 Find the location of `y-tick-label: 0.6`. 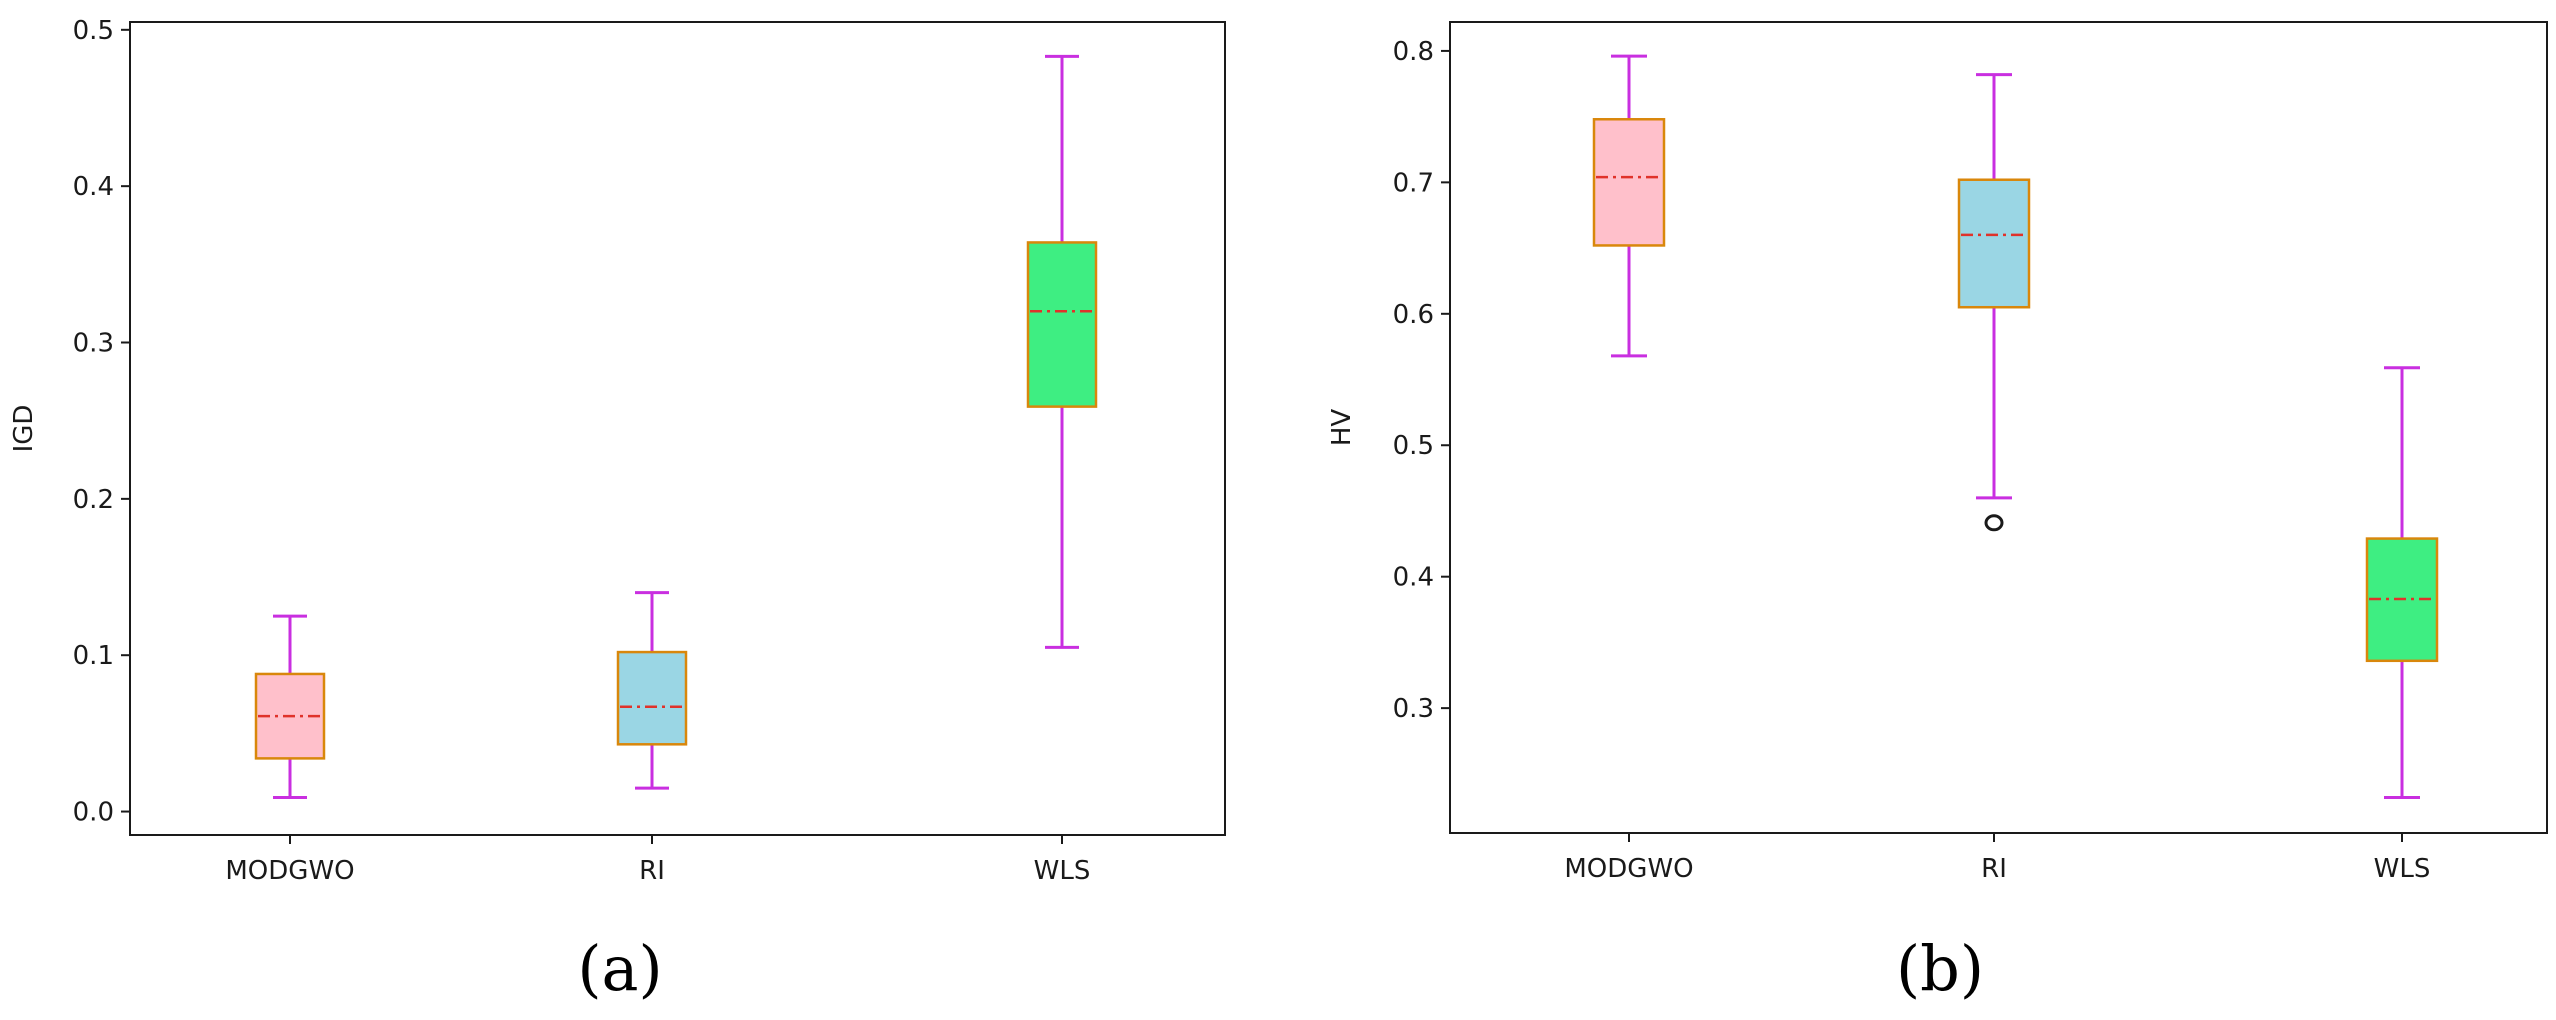

y-tick-label: 0.6 is located at coordinates (1413, 315).